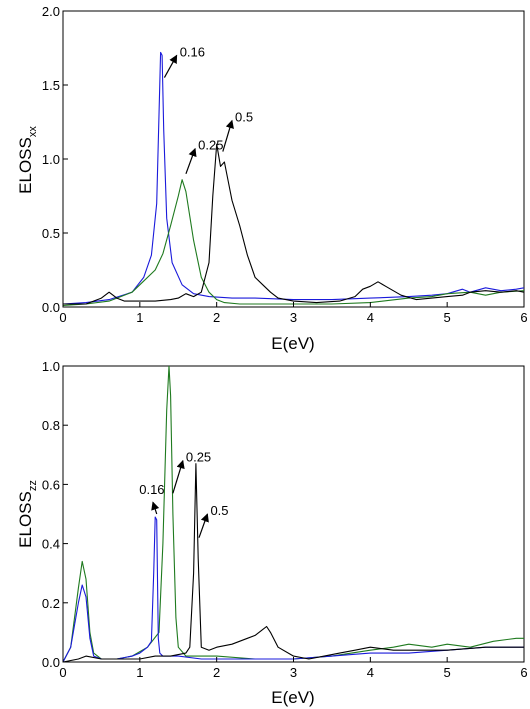 This screenshot has width=530, height=709. Describe the element at coordinates (51, 425) in the screenshot. I see `y-tick-label: 0.8` at that location.